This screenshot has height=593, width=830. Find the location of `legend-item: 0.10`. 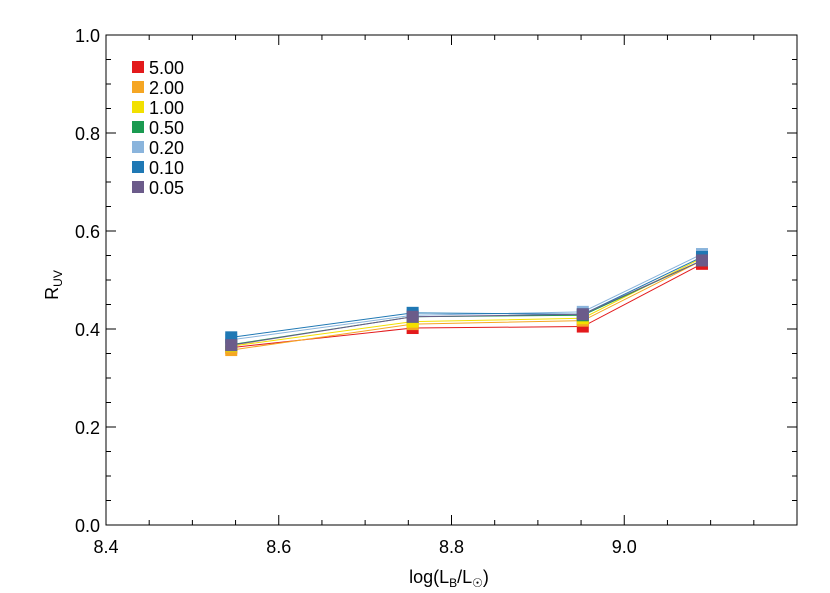

legend-item: 0.10 is located at coordinates (158, 168).